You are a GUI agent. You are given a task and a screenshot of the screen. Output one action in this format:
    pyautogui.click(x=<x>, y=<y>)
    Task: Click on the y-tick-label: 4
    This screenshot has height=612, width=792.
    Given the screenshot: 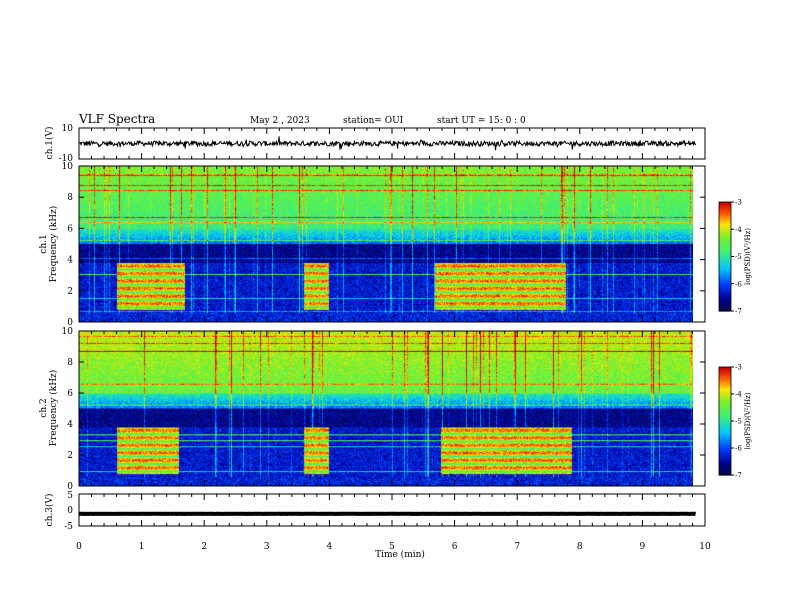 What is the action you would take?
    pyautogui.click(x=70, y=425)
    